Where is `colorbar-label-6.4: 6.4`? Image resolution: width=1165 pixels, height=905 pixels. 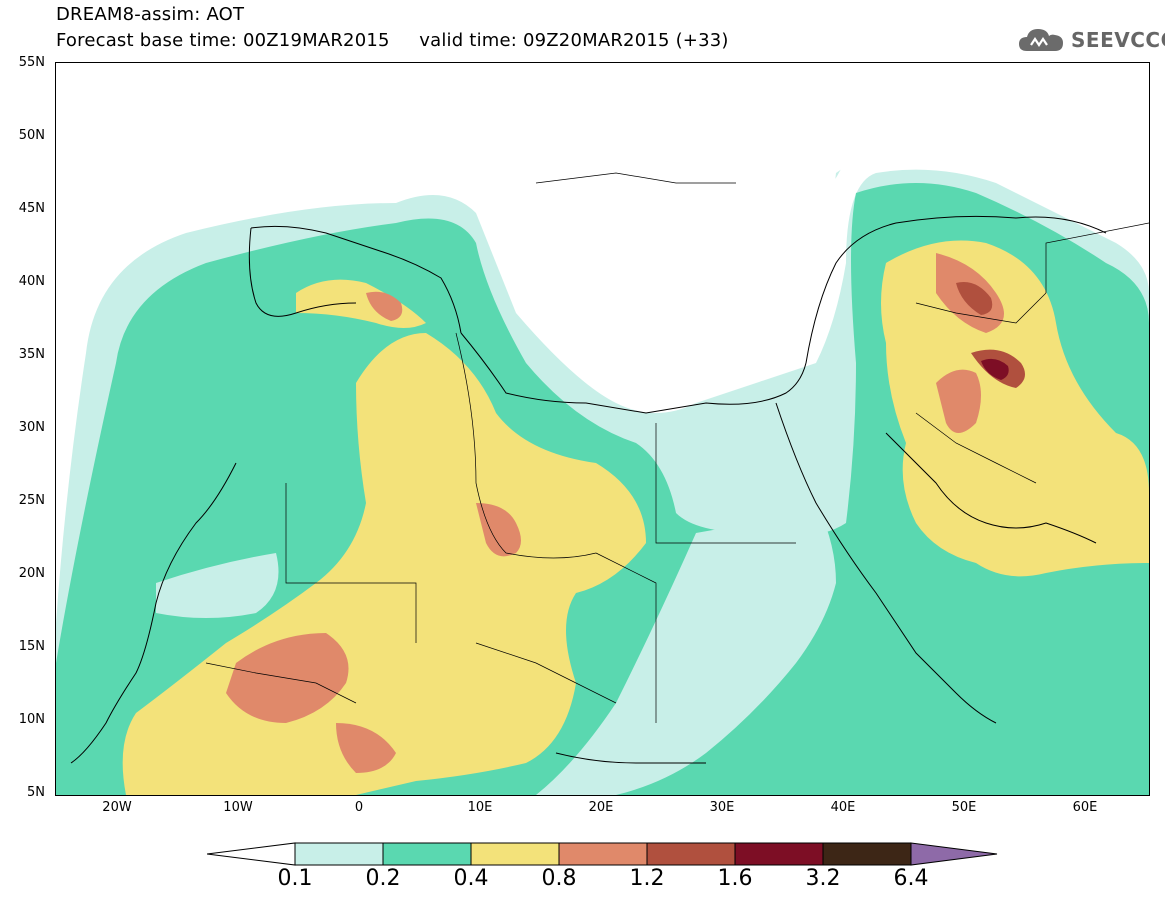
colorbar-label-6.4: 6.4 is located at coordinates (911, 878).